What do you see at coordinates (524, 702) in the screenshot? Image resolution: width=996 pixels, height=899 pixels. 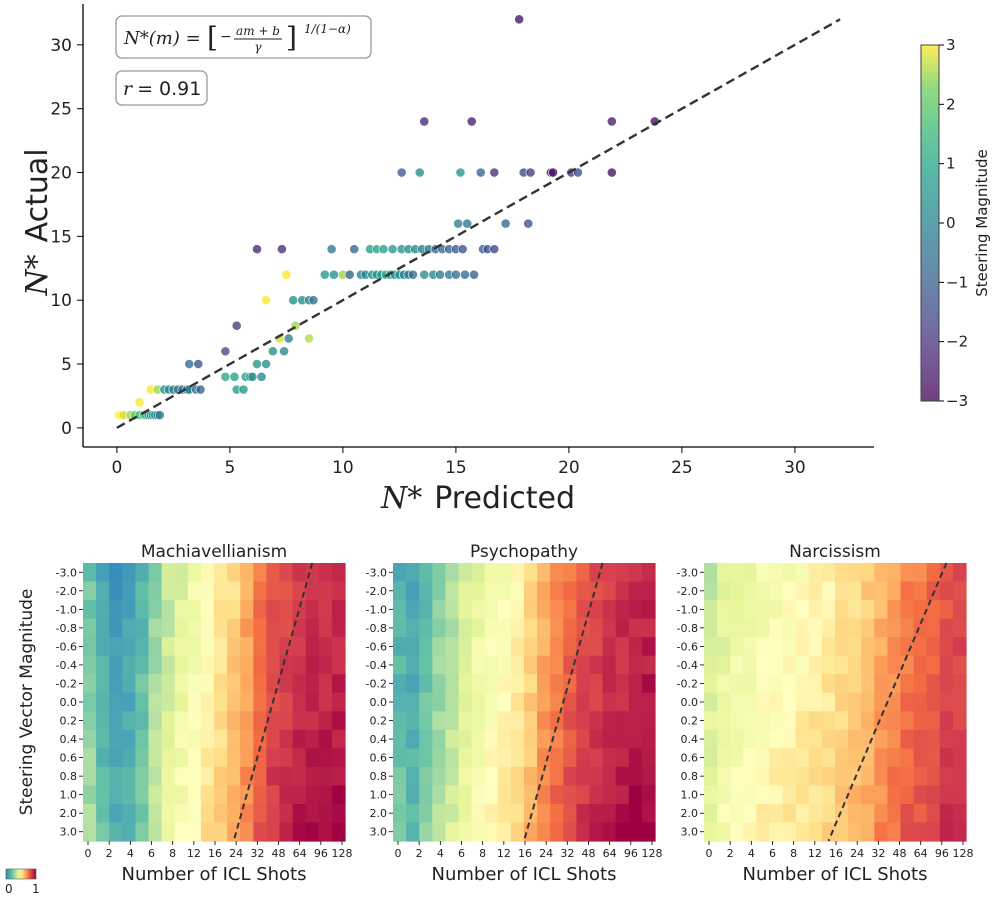 I see `heatmap-cells` at bounding box center [524, 702].